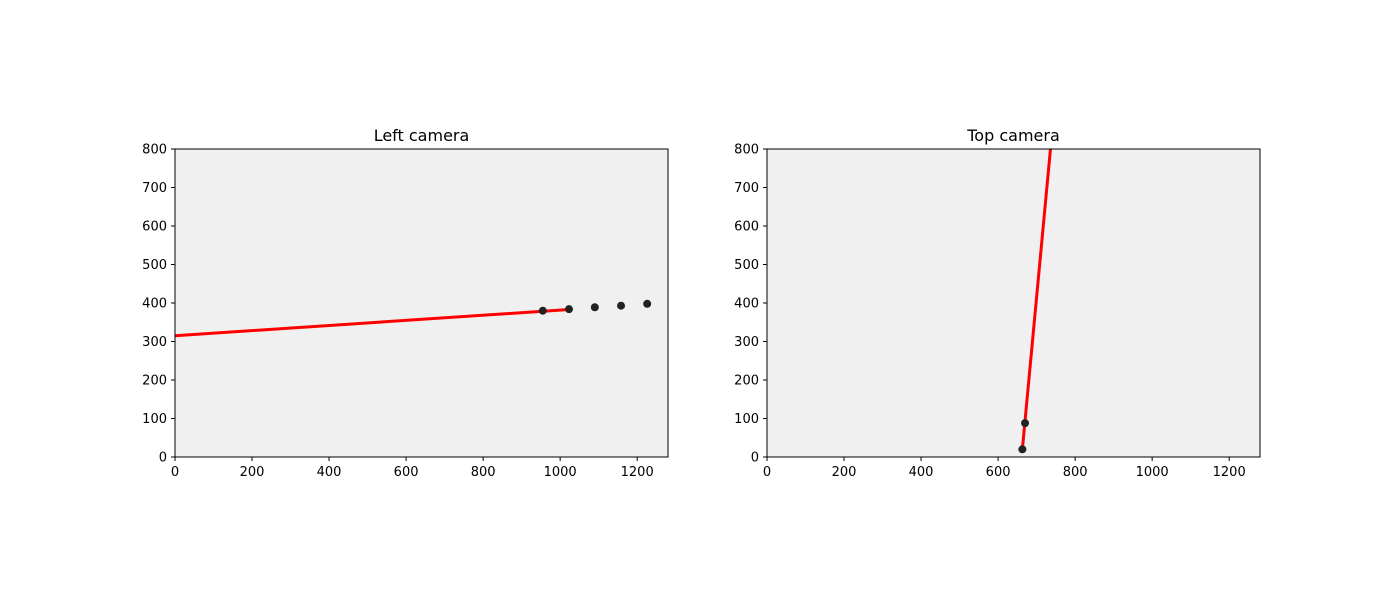  What do you see at coordinates (1013, 135) in the screenshot?
I see `chart-title: Top camera` at bounding box center [1013, 135].